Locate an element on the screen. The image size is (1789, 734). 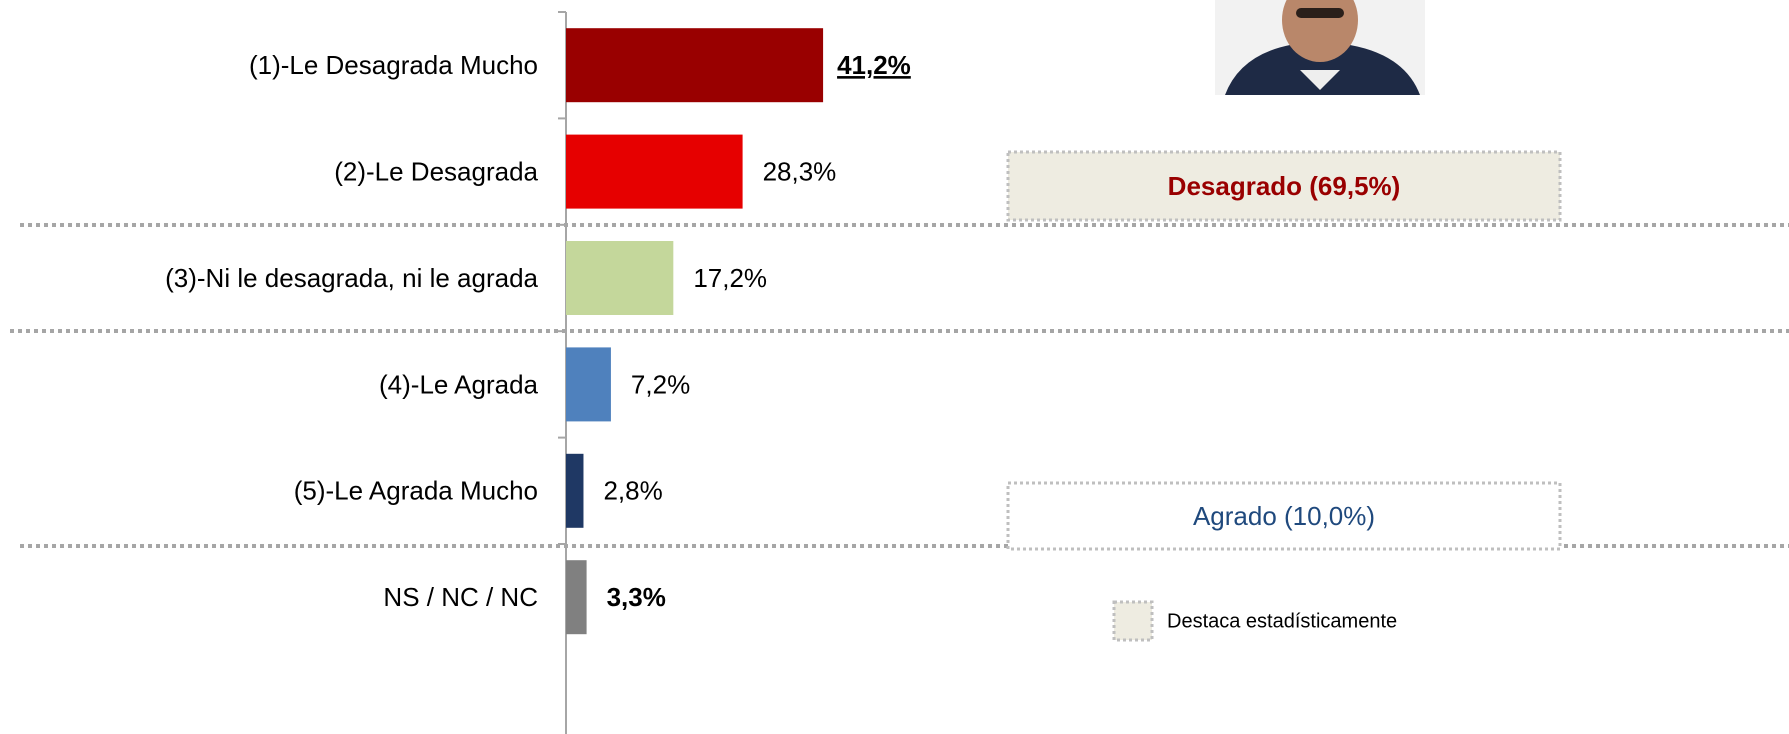
category-label: (2)-Le Desagrada is located at coordinates (436, 171).